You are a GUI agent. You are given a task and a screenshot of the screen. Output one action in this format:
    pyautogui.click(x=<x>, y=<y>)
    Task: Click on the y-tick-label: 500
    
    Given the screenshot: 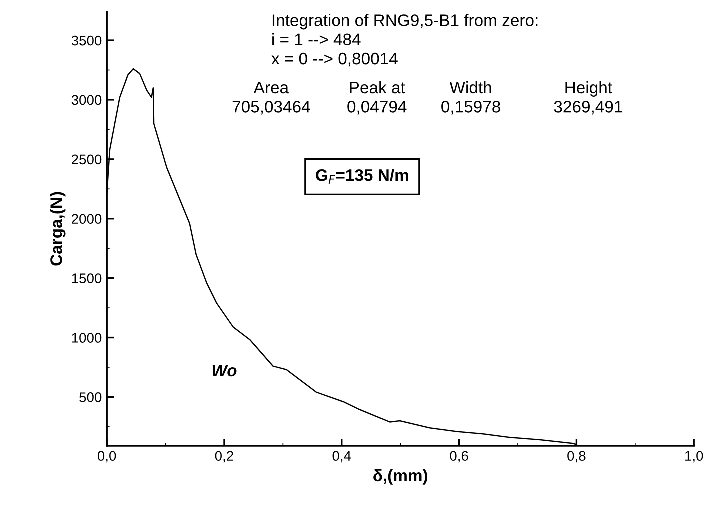 What is the action you would take?
    pyautogui.click(x=91, y=397)
    